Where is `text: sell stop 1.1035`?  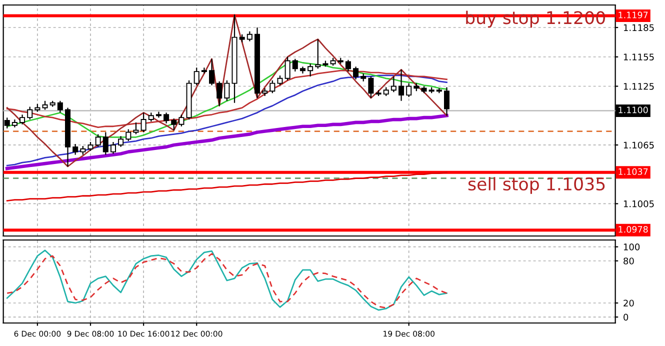 text: sell stop 1.1035 is located at coordinates (536, 185).